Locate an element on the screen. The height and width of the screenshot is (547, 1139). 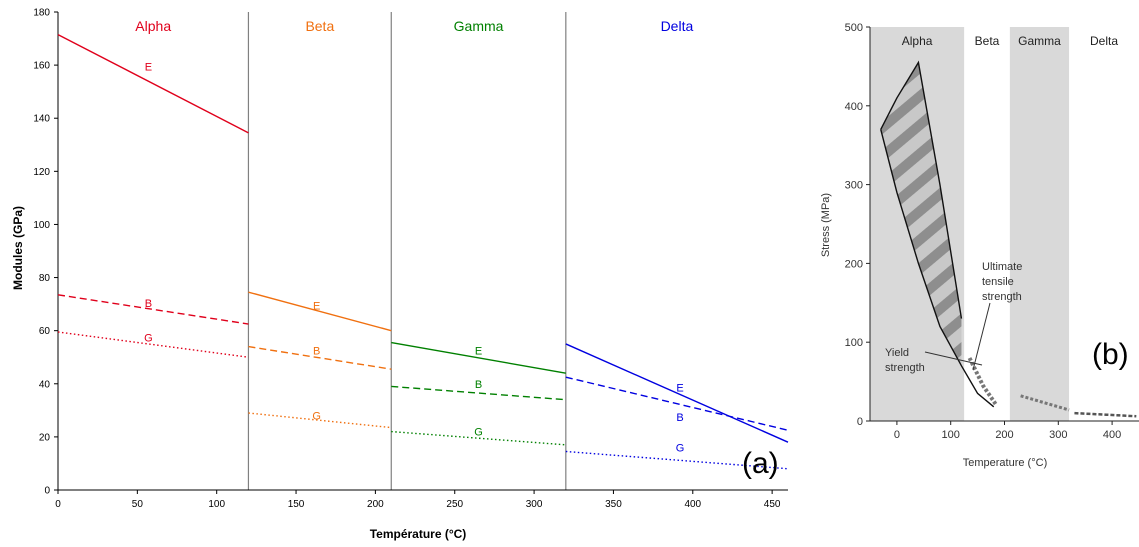
b-y-tick-label: 500 is located at coordinates (854, 28).